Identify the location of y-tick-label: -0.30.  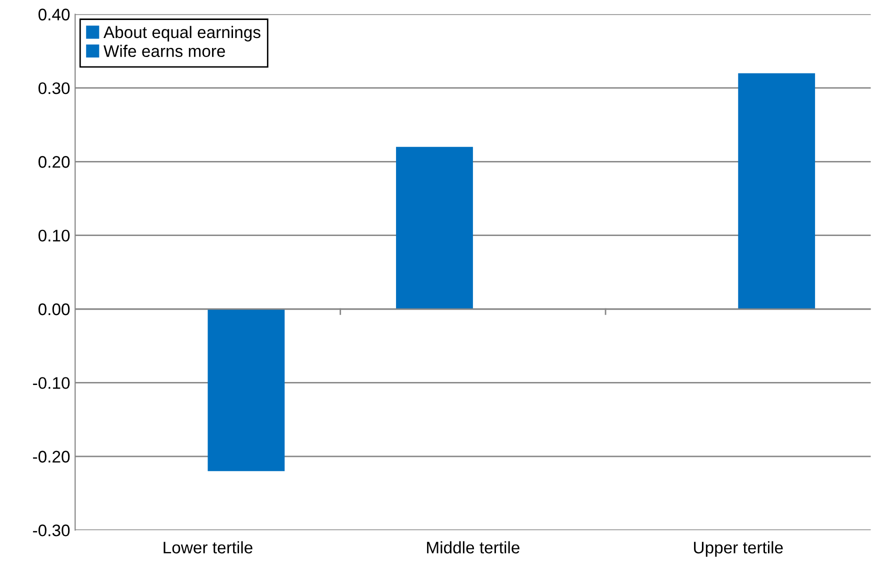
(51, 530).